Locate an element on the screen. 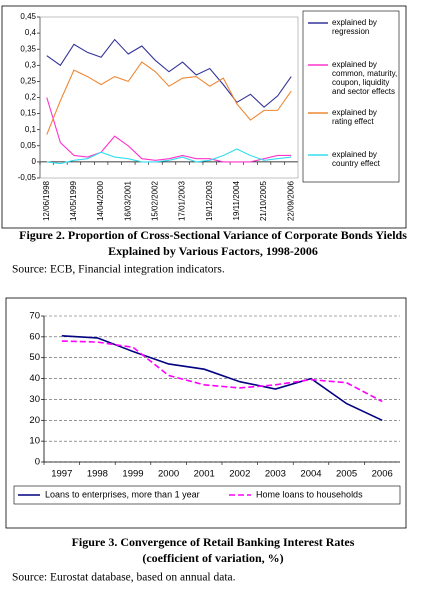 This screenshot has height=595, width=426. y-tick-label: 0,2 is located at coordinates (31, 97).